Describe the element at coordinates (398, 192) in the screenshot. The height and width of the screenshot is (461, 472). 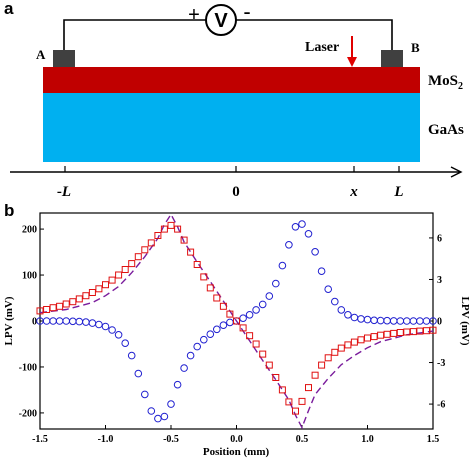
I see `tick-l: L` at that location.